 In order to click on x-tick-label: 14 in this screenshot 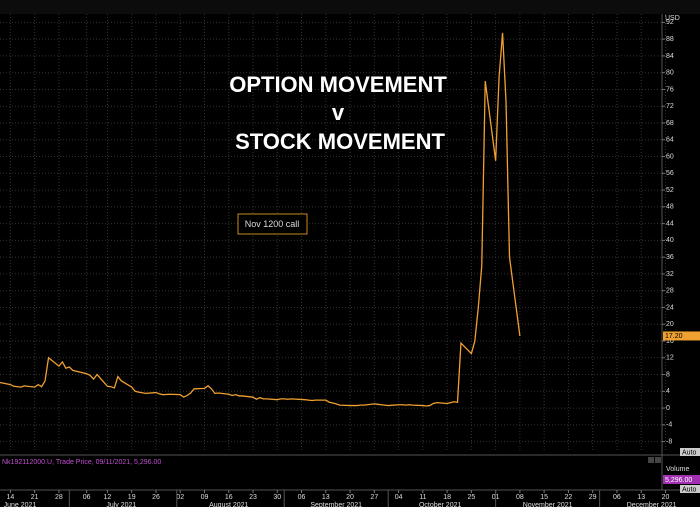, I will do `click(10, 497)`.